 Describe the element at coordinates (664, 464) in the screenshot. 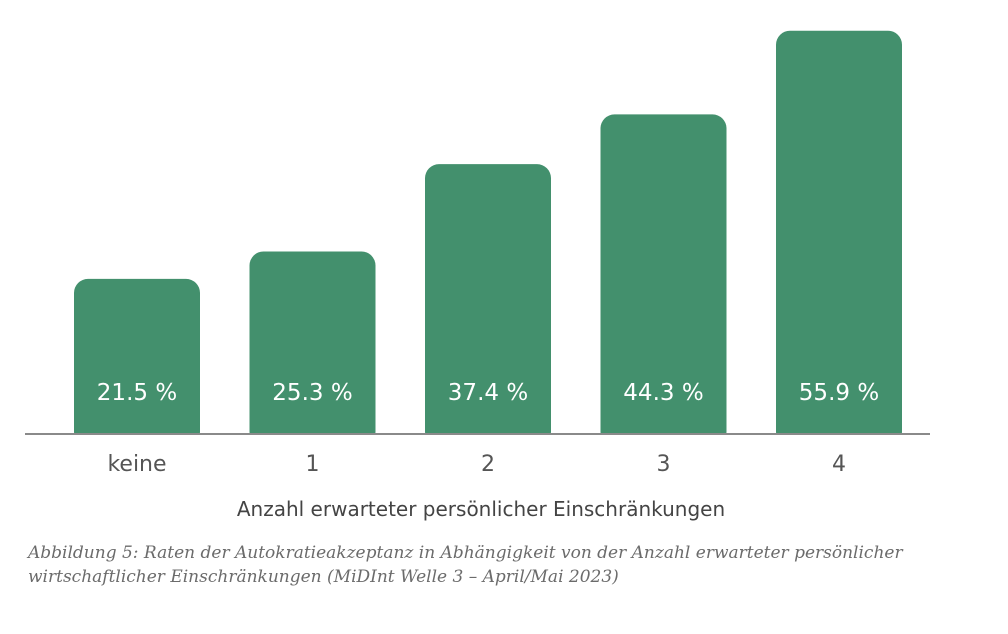

I see `x-tick-label-3: 3` at that location.